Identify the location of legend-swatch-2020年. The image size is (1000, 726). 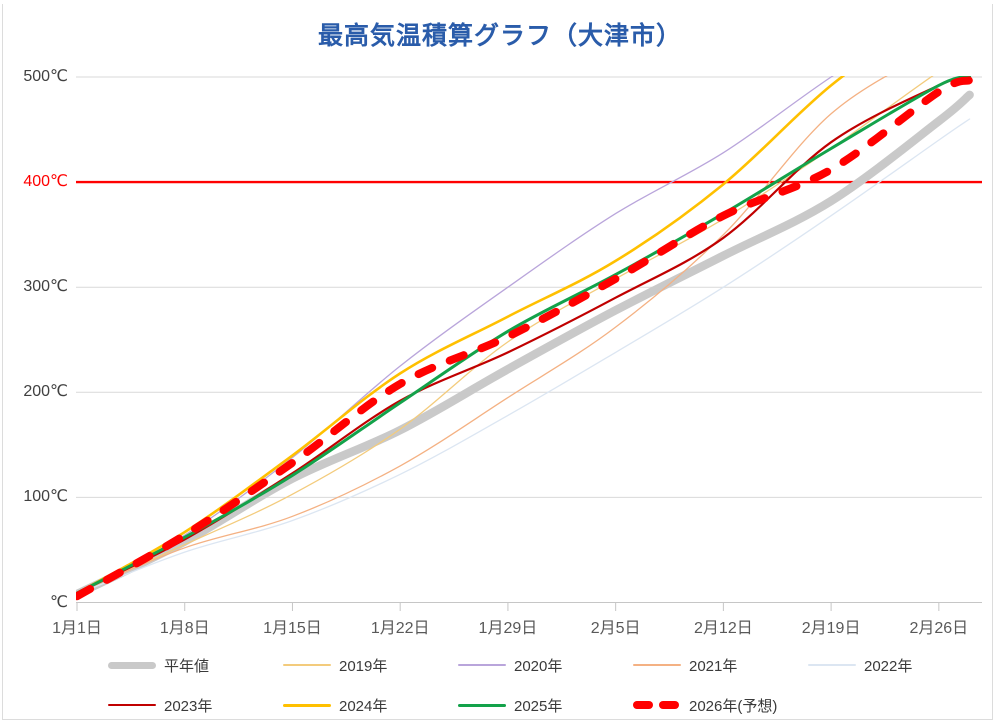
(483, 665).